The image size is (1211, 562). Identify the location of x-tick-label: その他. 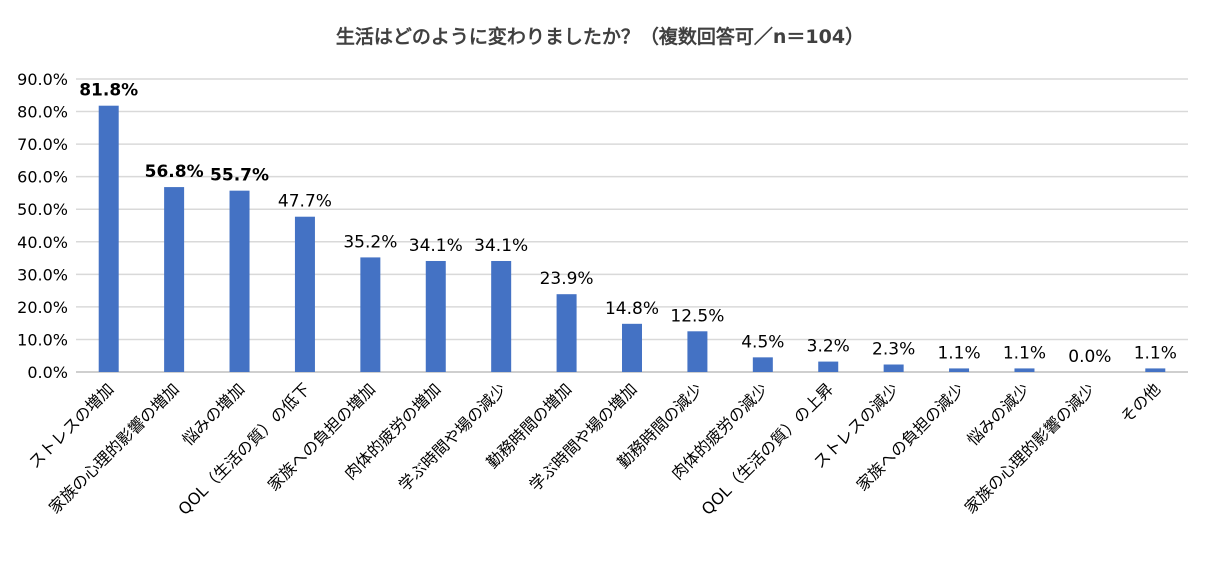
(1140, 402).